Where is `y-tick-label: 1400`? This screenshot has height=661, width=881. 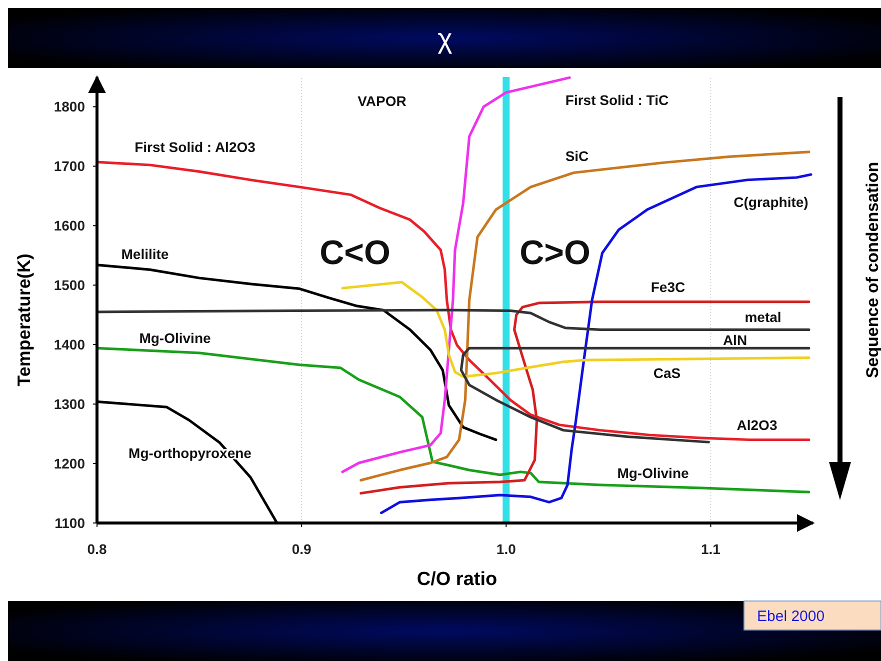 y-tick-label: 1400 is located at coordinates (70, 344).